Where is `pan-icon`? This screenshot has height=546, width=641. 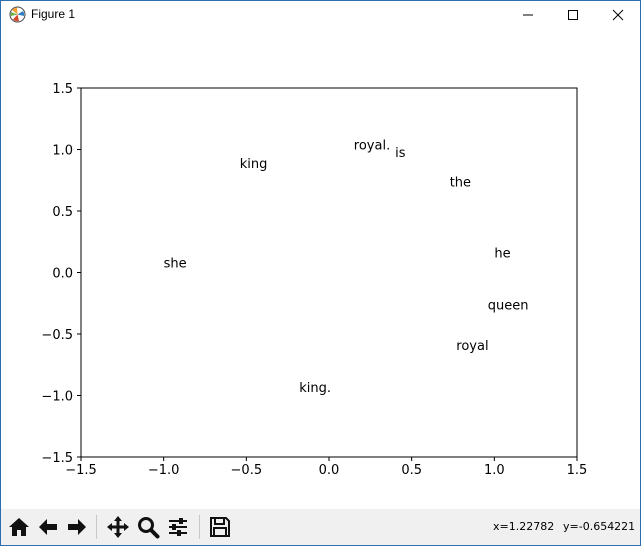
pan-icon is located at coordinates (118, 527).